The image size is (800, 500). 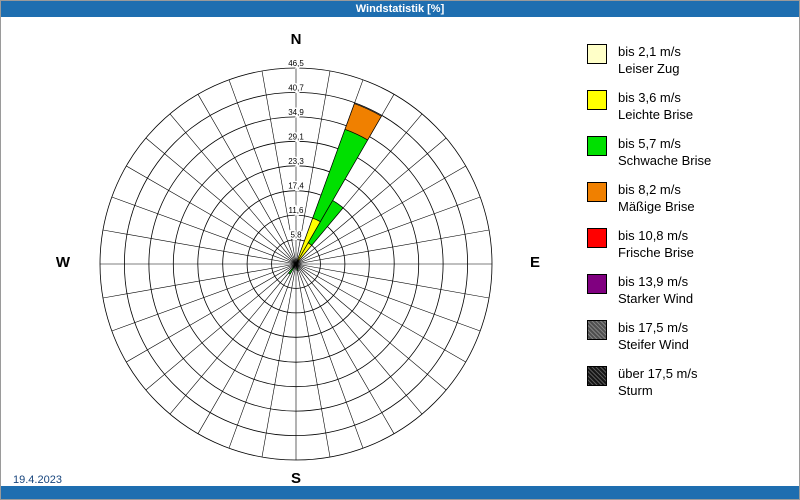 I want to click on svg-text: 40,7, so click(x=296, y=87).